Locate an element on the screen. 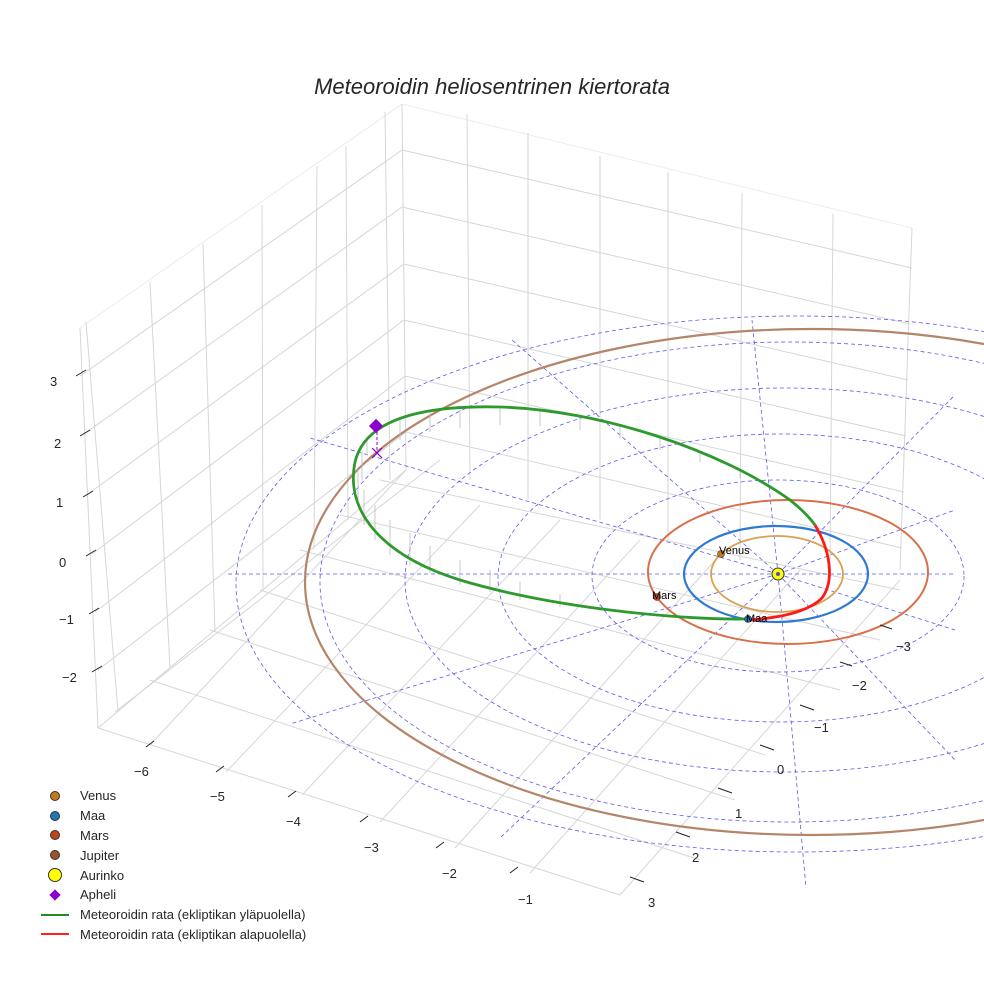  legend-label: Aurinko is located at coordinates (102, 875).